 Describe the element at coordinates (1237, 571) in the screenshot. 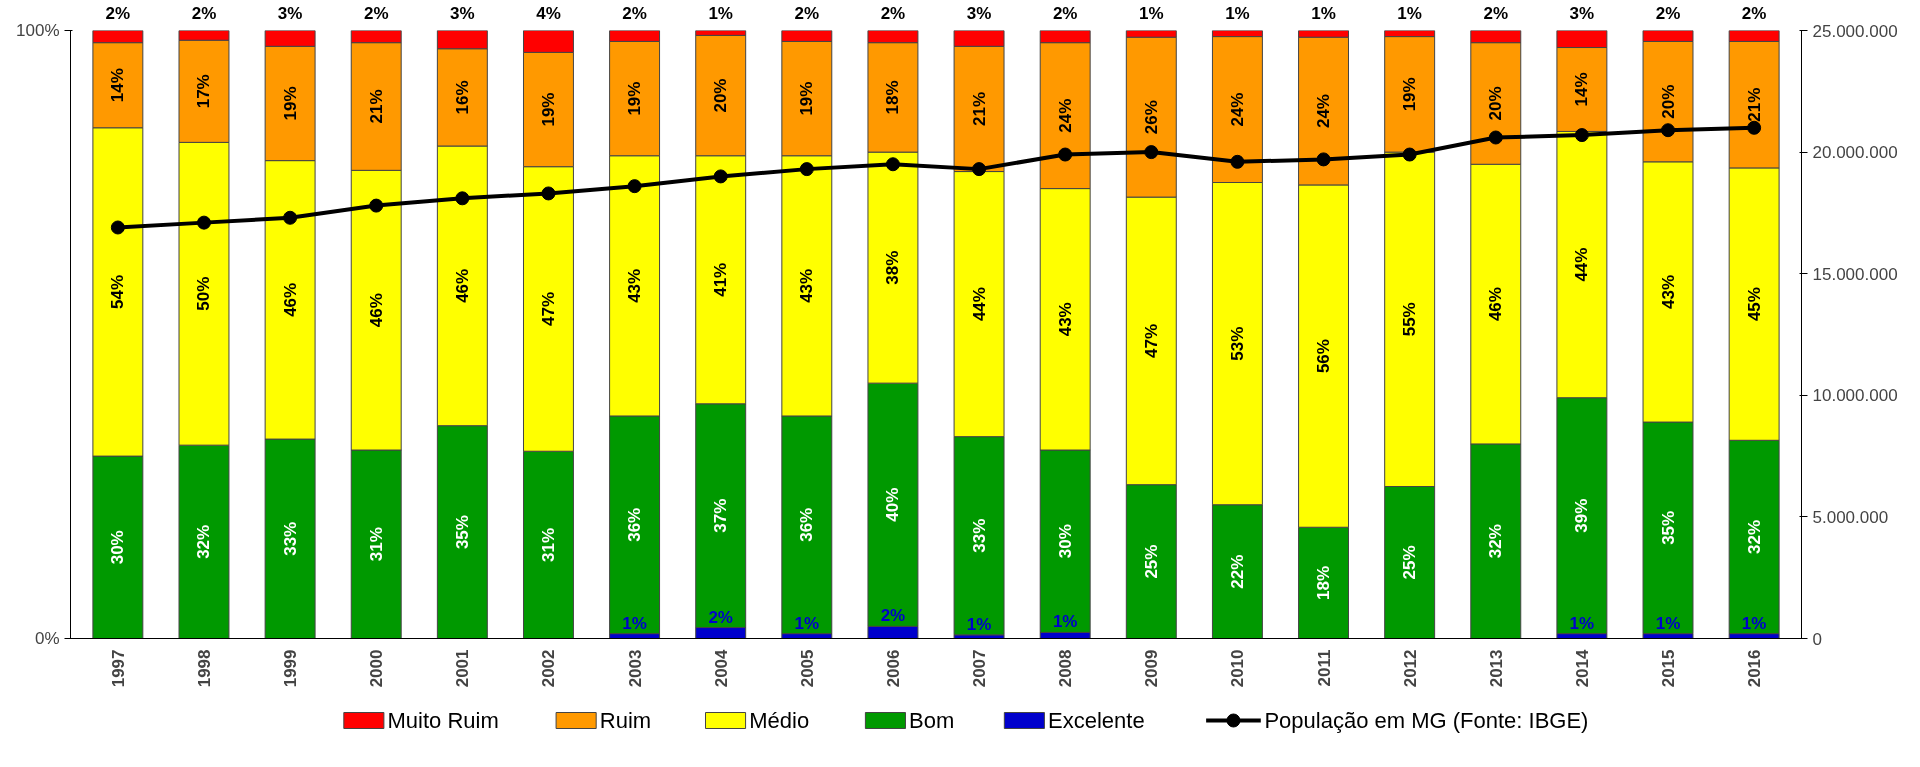

I see `data-label: 22%` at that location.